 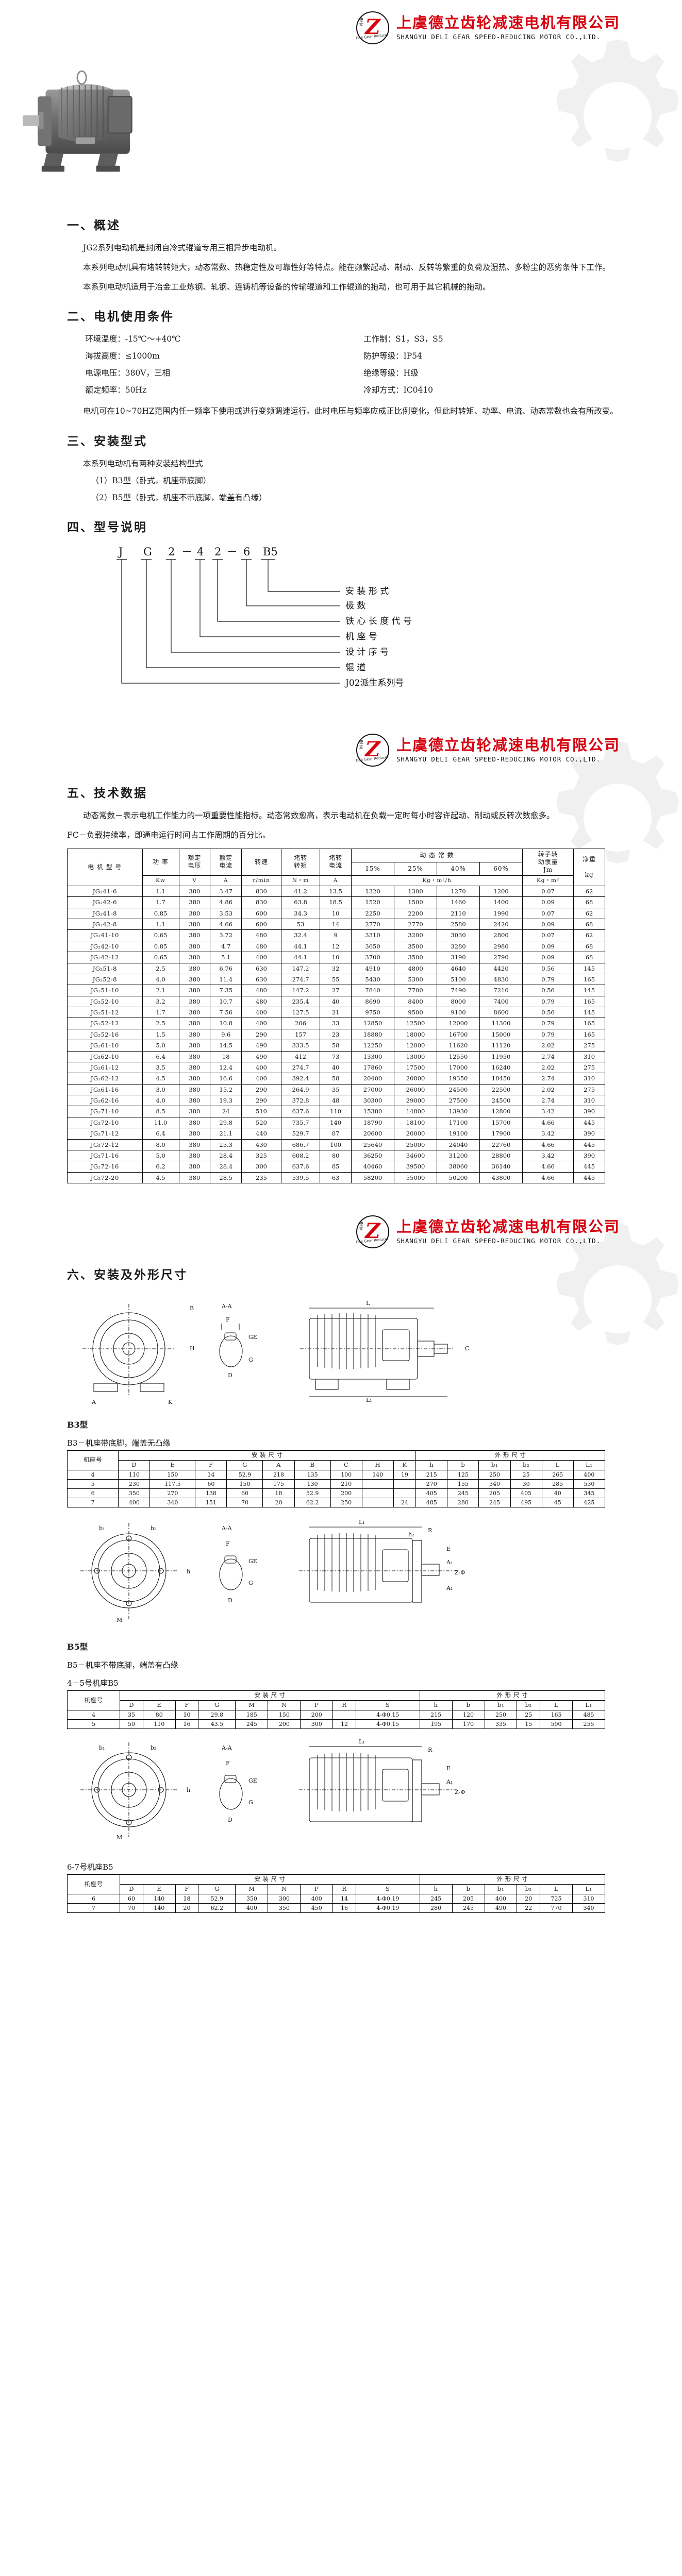 I want to click on cell-L1: 400, so click(x=589, y=1474).